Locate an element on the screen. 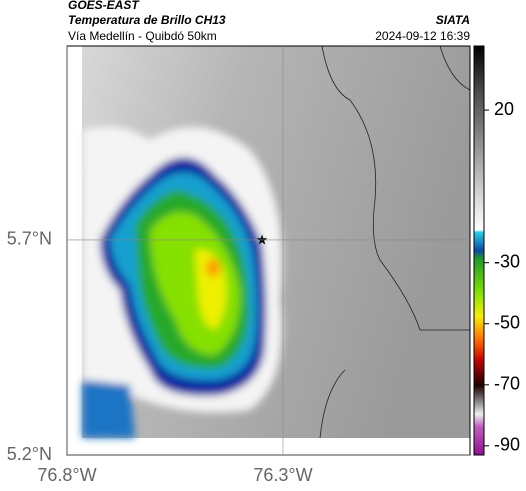 This screenshot has width=526, height=491. colorbar-tick-label: -30 is located at coordinates (507, 261).